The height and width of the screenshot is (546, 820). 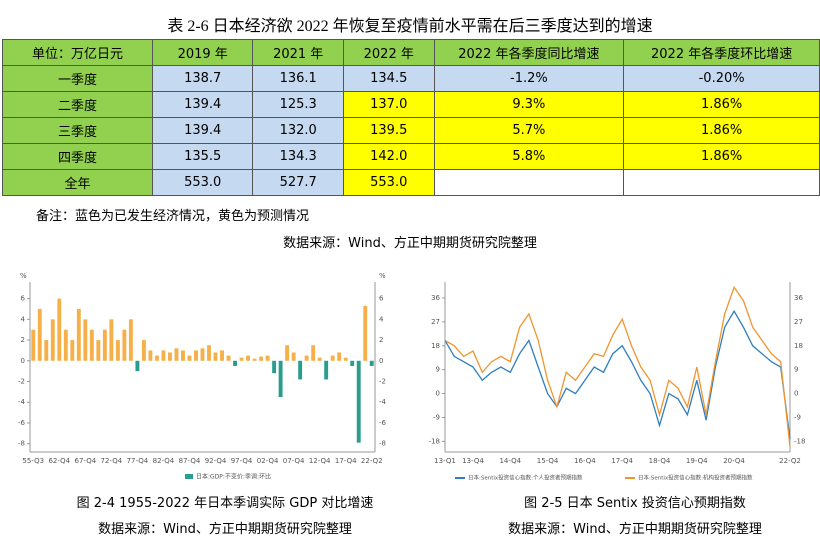 What do you see at coordinates (617, 366) in the screenshot?
I see `line` at bounding box center [617, 366].